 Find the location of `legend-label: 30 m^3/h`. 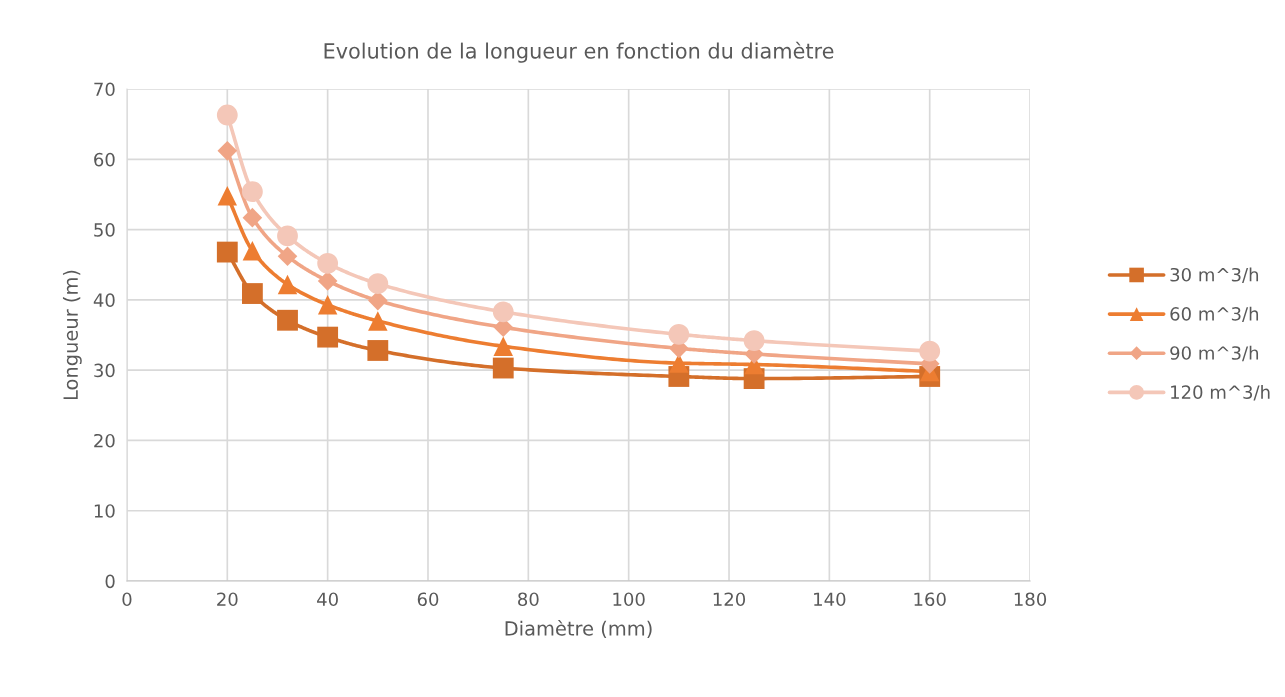

legend-label: 30 m^3/h is located at coordinates (1214, 275).